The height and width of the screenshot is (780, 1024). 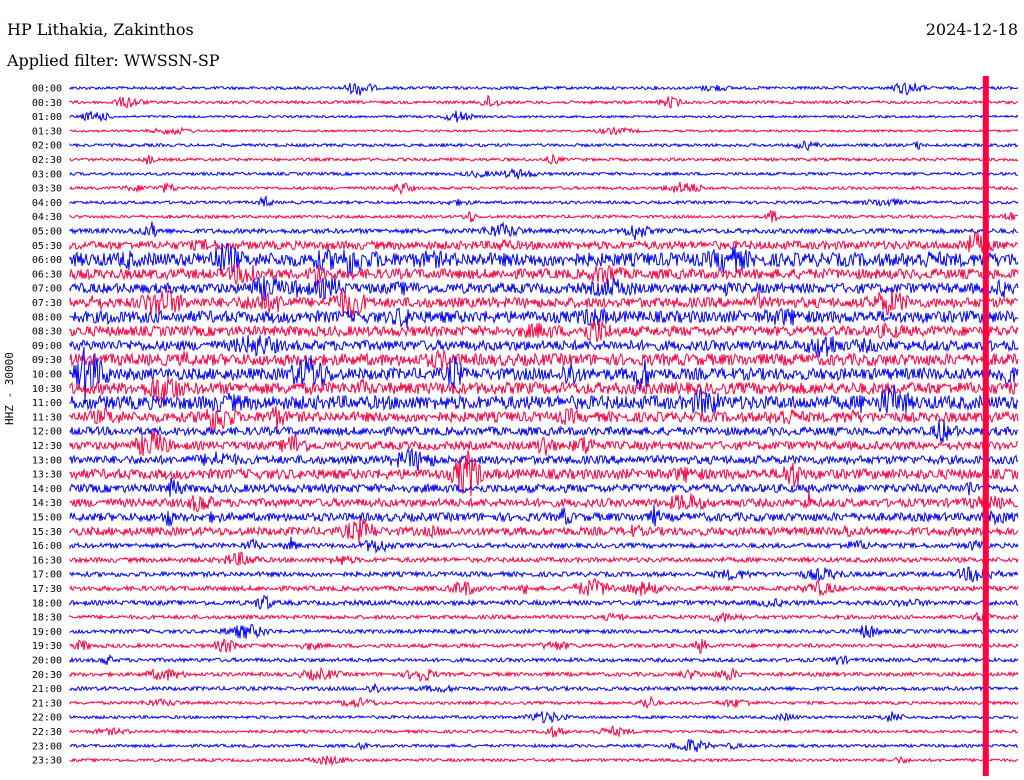 I want to click on time-label-0430: 04:30, so click(x=47, y=217).